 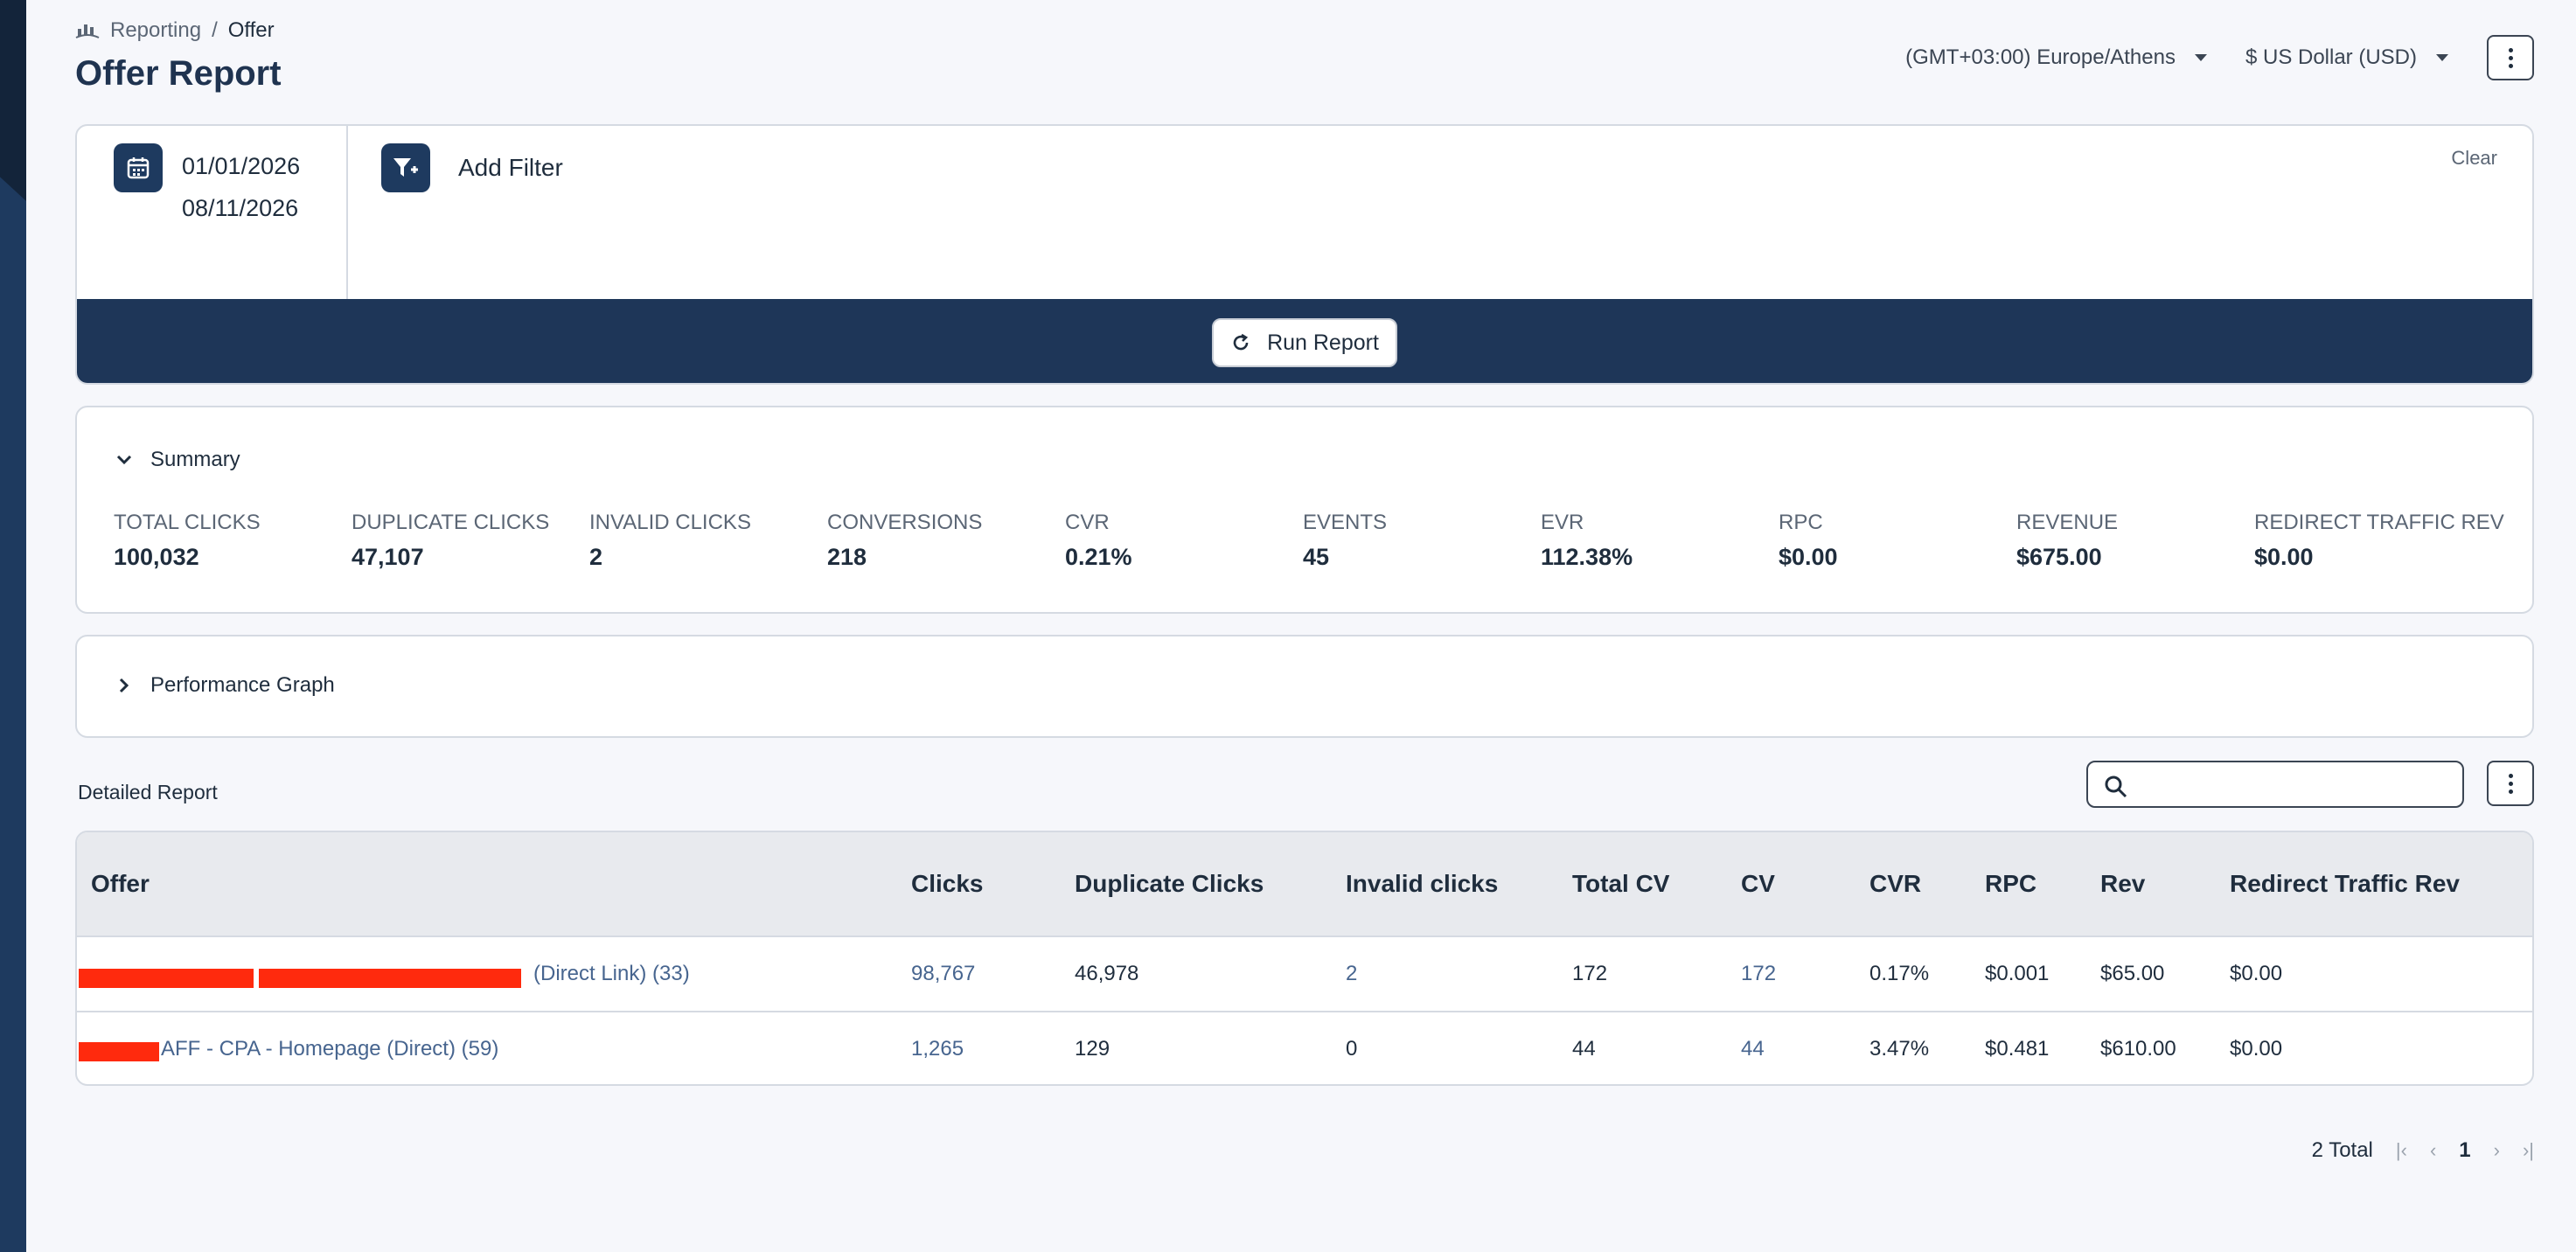 I want to click on detailed-report-title: Detailed Report, so click(x=148, y=792).